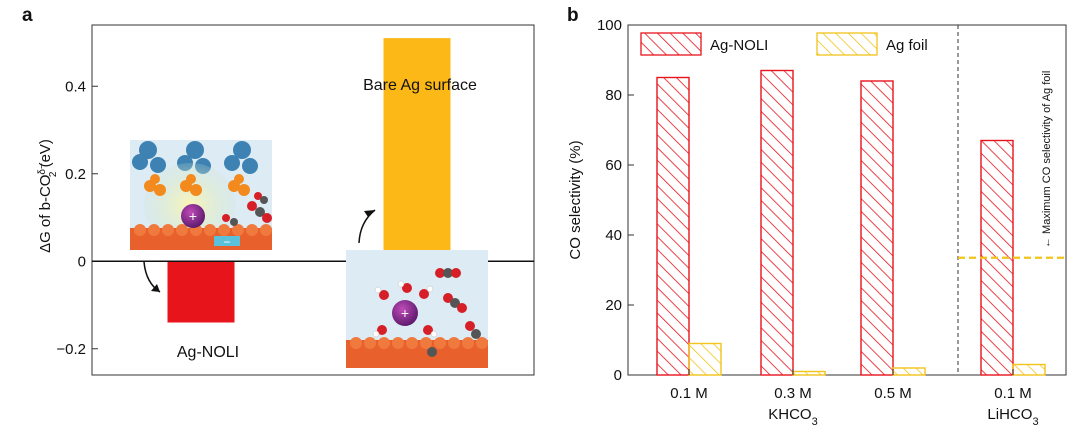  I want to click on panel-a-y-tick-label: 0.4, so click(75, 86).